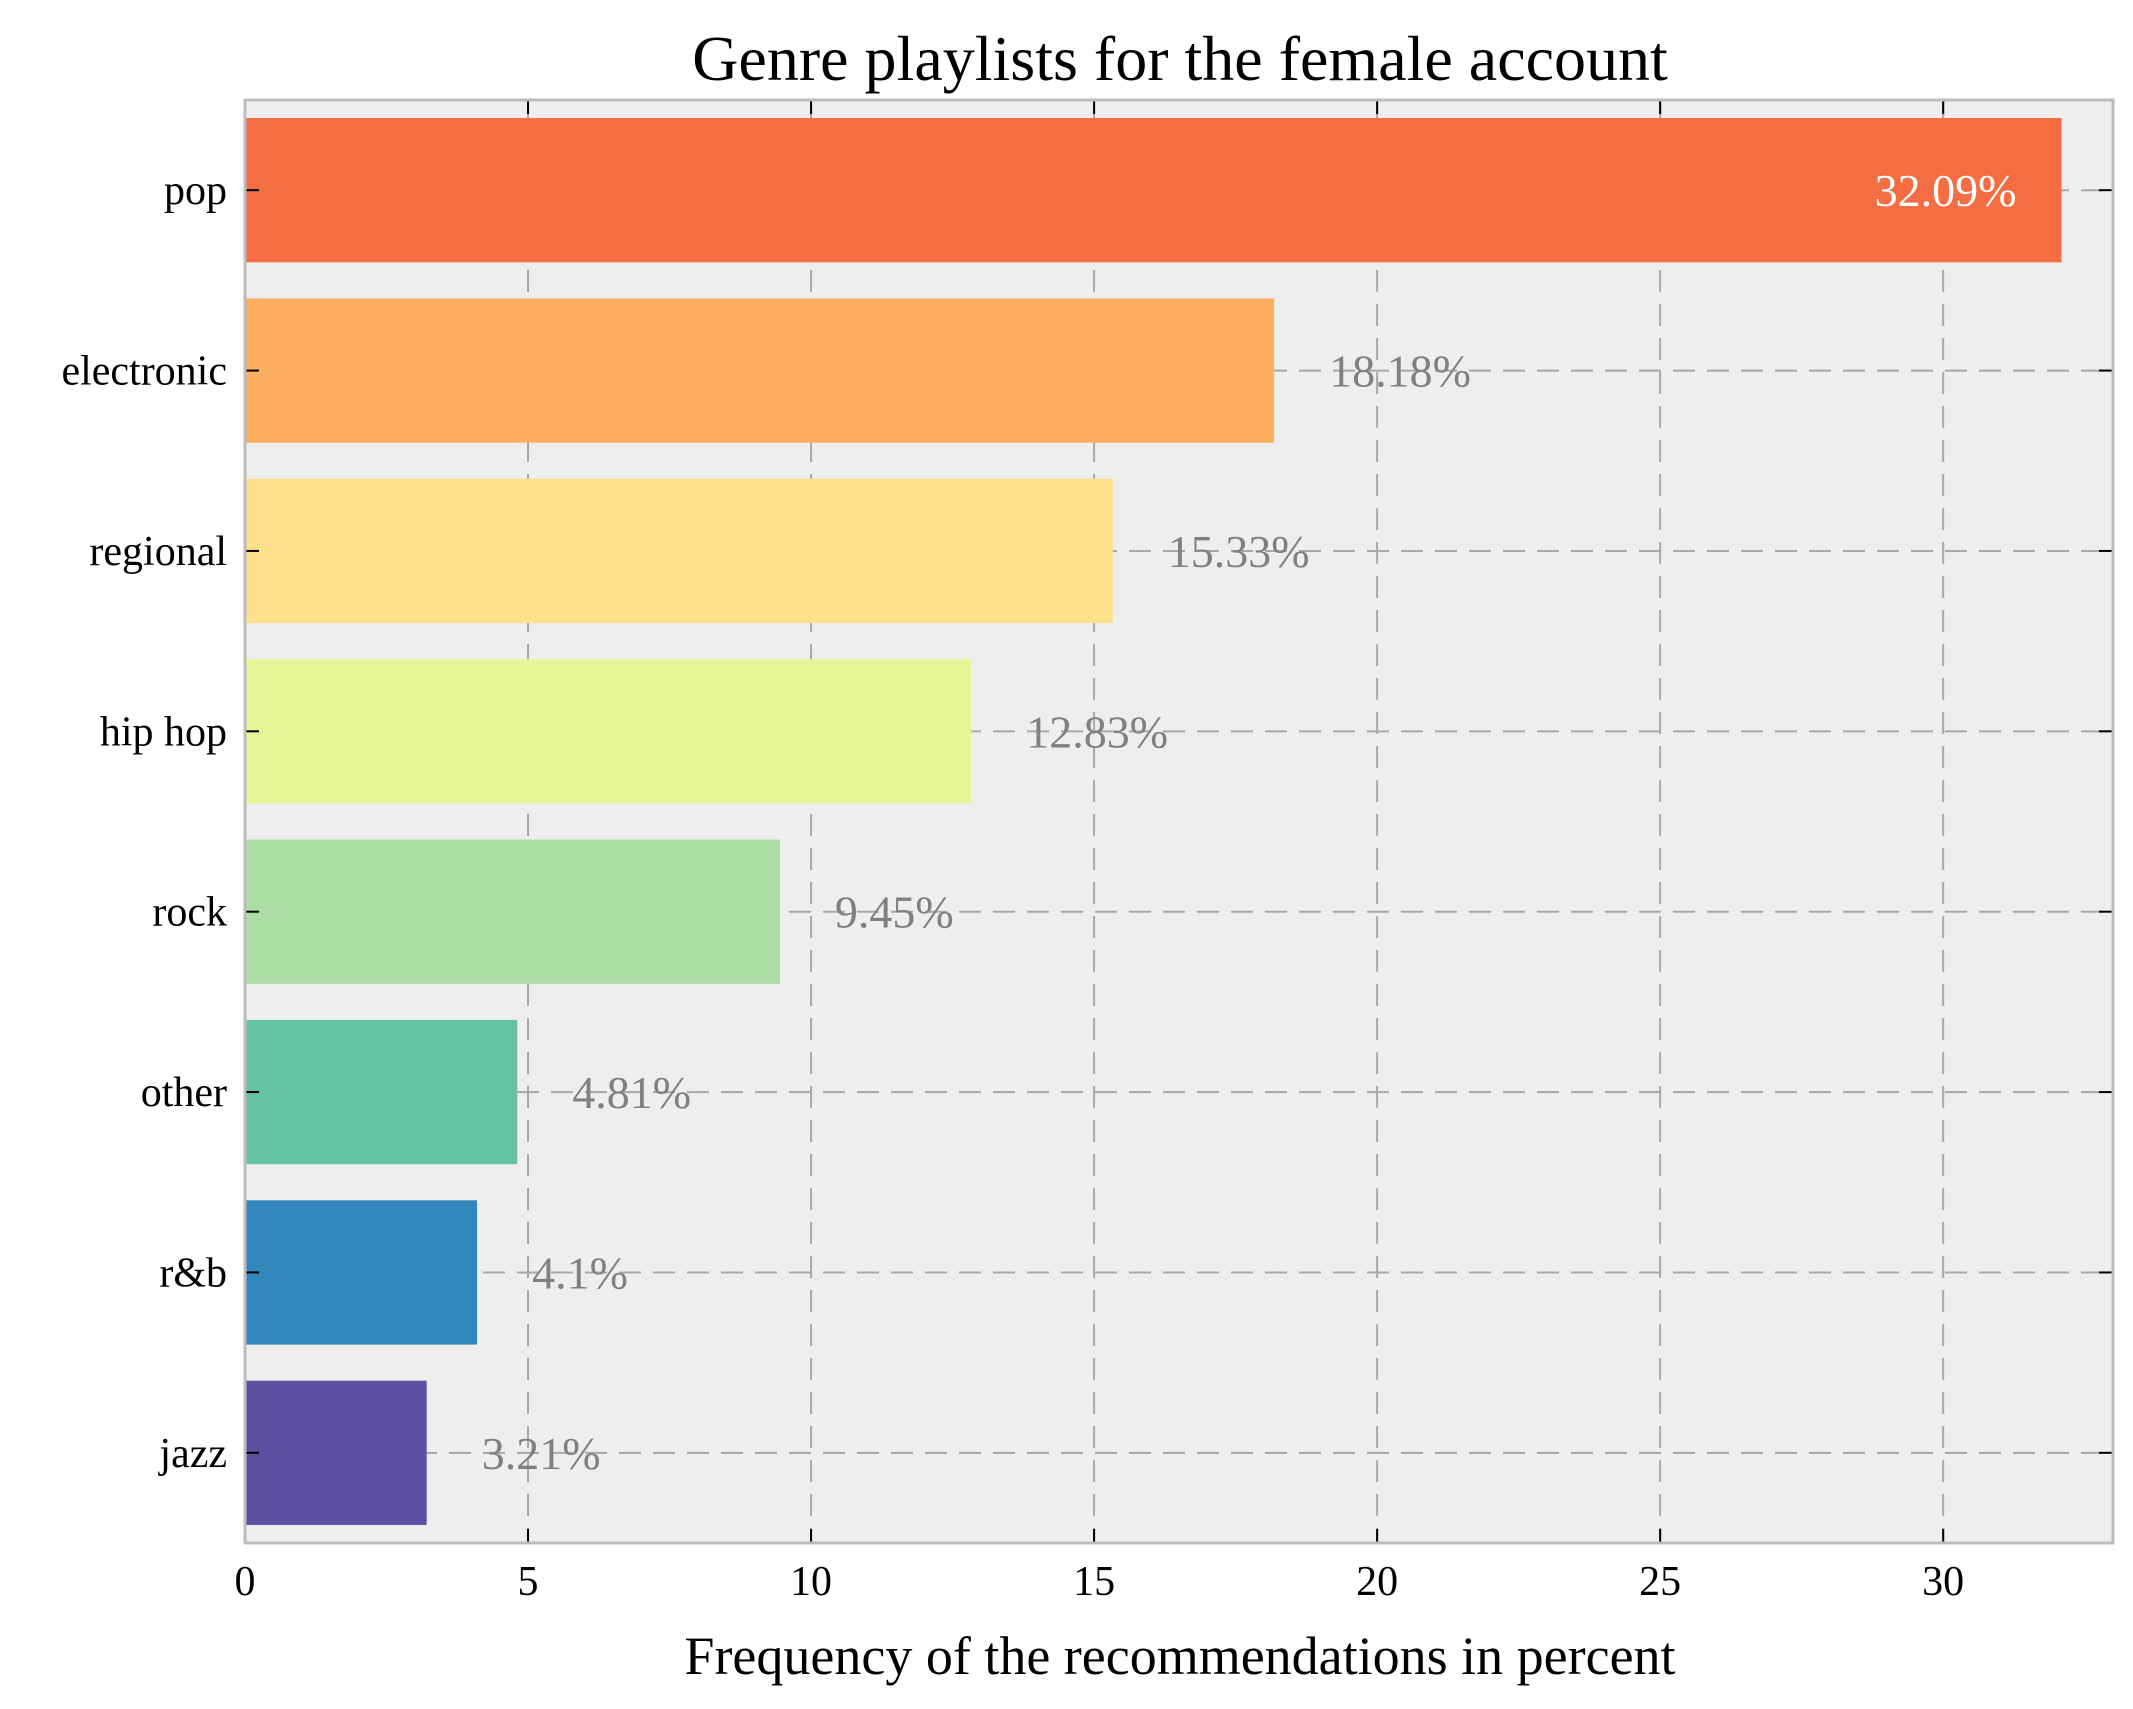  I want to click on bar-pop, so click(1153, 190).